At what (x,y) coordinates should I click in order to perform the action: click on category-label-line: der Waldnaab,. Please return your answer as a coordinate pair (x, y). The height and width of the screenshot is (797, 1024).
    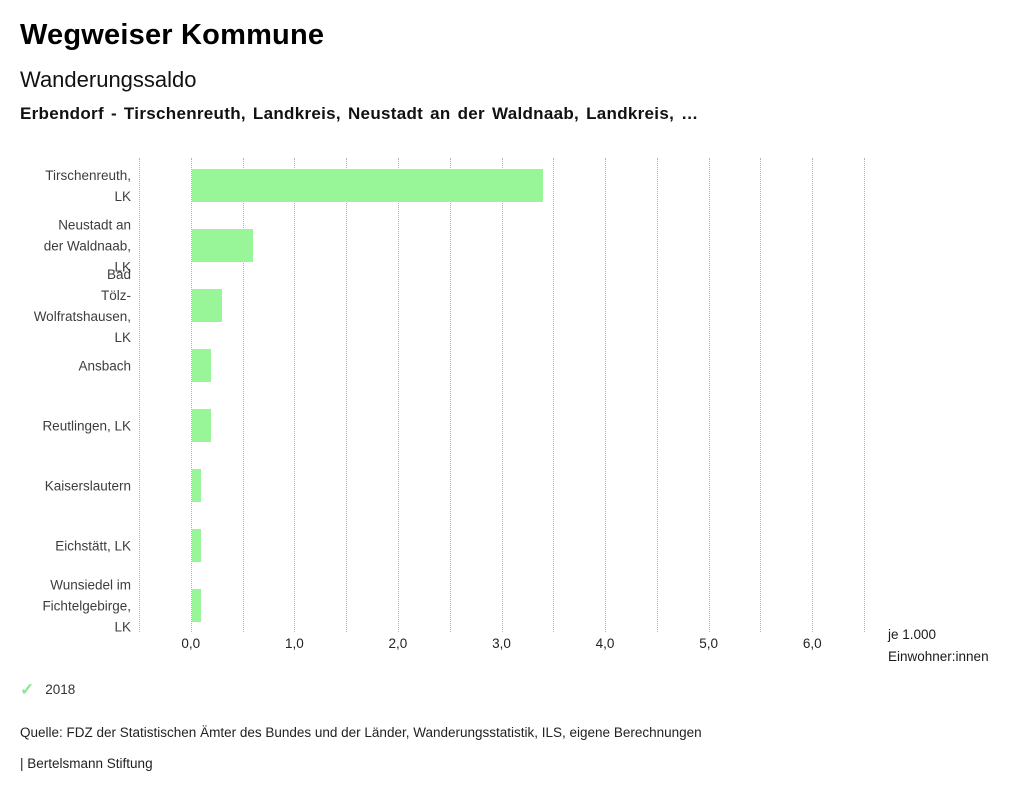
    Looking at the image, I should click on (87, 245).